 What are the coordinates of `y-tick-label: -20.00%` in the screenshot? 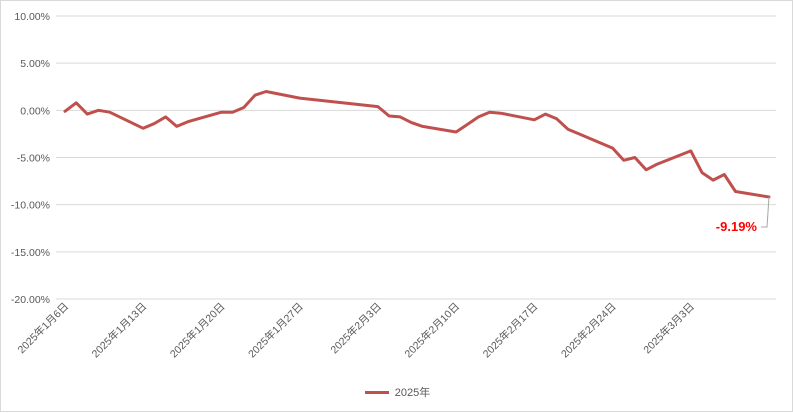 It's located at (30, 300).